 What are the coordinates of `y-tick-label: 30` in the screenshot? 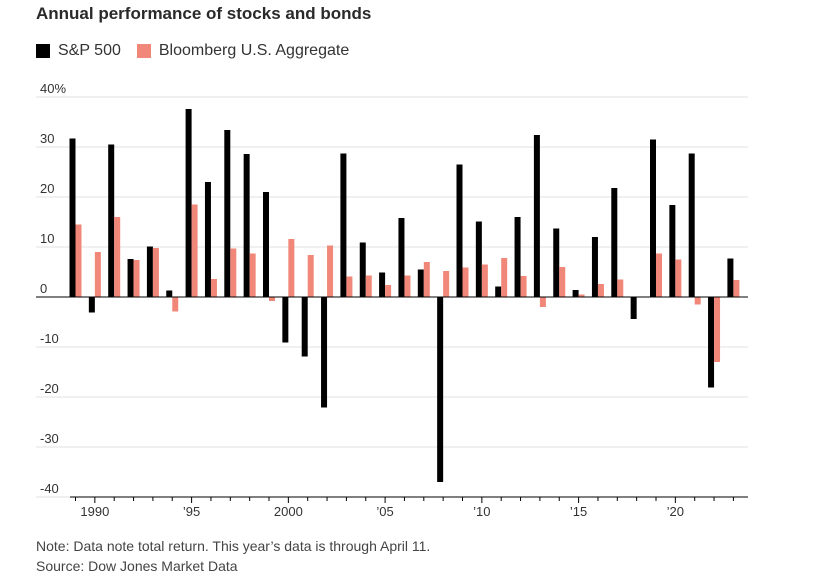 It's located at (47, 138).